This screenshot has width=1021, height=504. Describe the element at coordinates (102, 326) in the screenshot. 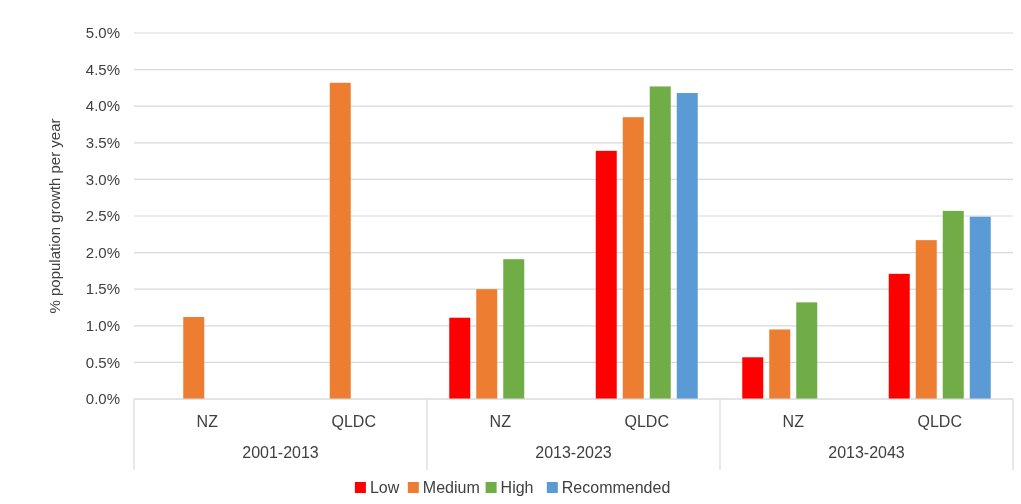

I see `y-tick-label: 1.0%` at that location.